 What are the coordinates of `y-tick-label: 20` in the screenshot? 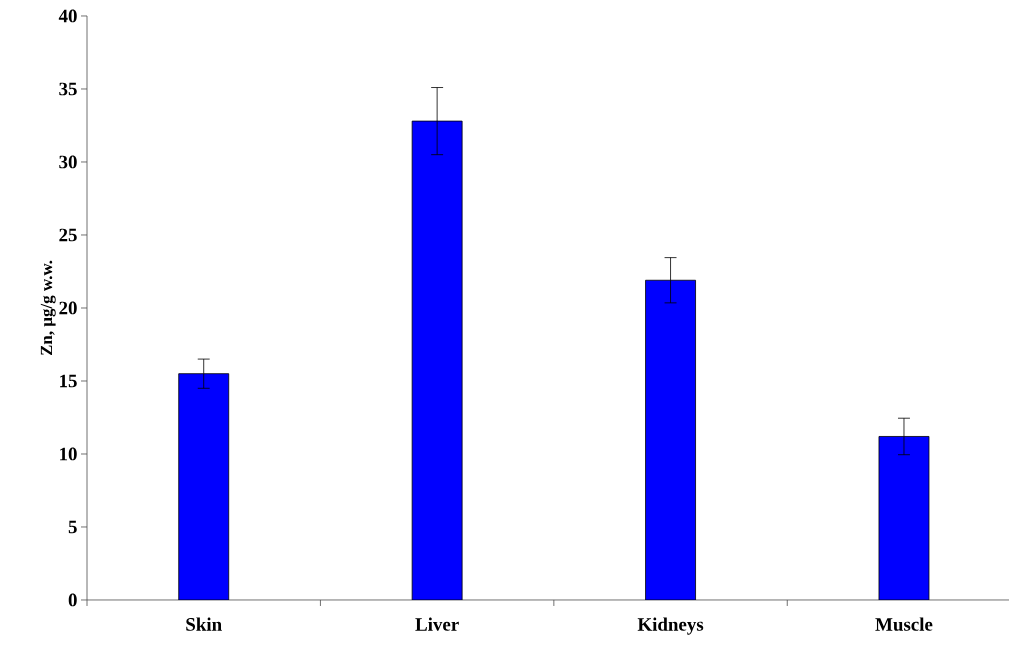 It's located at (68, 308).